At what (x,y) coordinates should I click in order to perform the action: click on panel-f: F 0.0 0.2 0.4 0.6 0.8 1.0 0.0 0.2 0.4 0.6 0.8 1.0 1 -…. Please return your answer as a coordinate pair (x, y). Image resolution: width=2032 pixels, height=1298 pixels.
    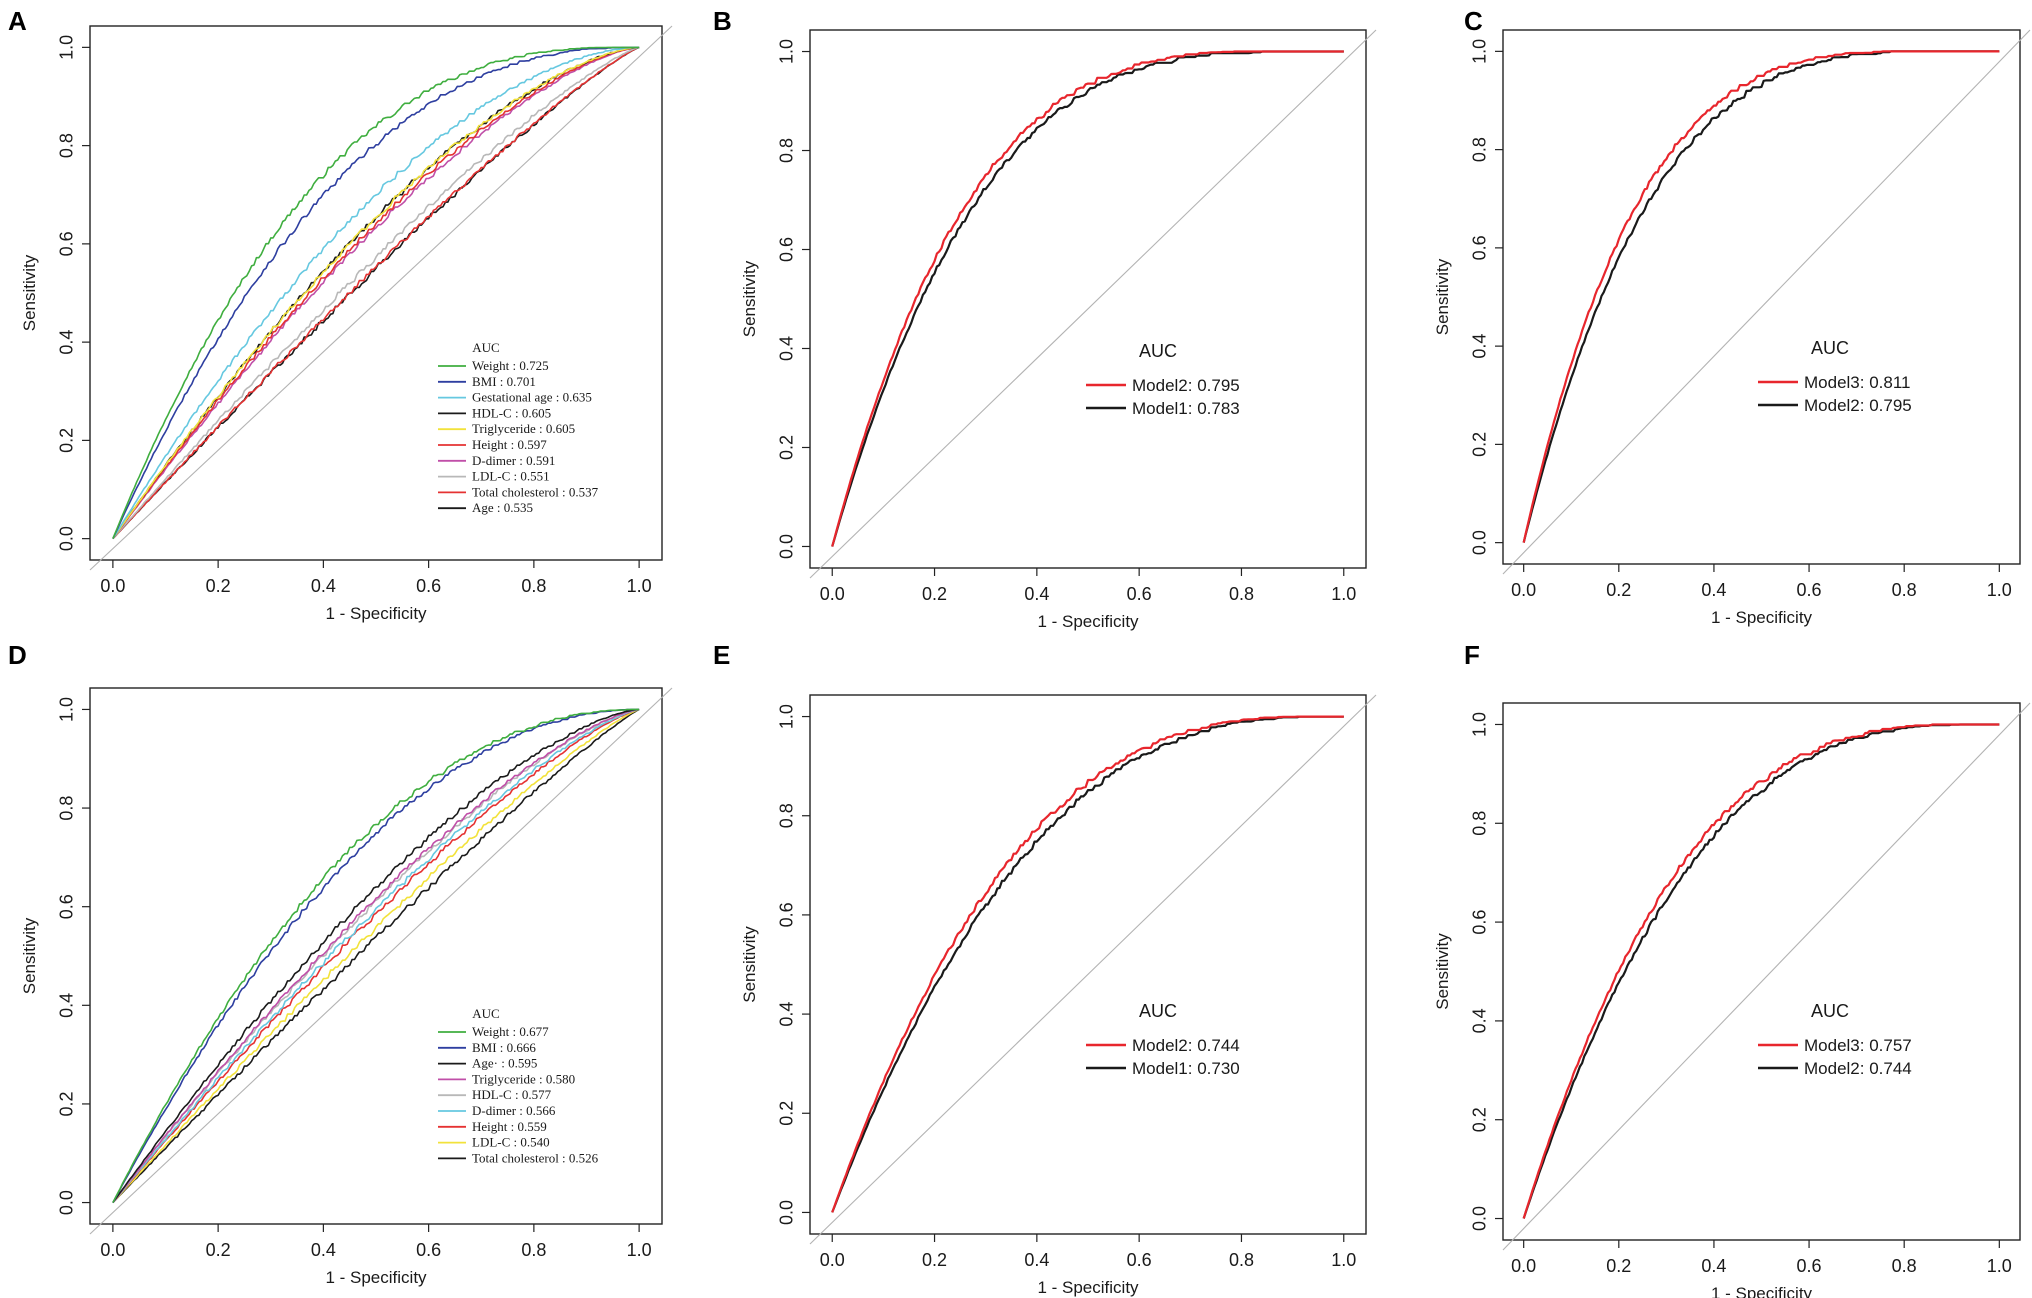
    Looking at the image, I should click on (1732, 969).